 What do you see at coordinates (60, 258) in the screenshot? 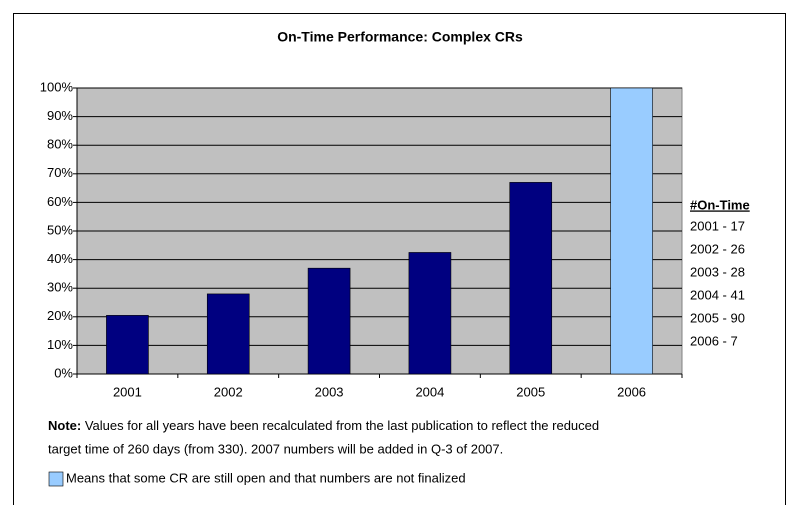
I see `y-tick-label: 40%` at bounding box center [60, 258].